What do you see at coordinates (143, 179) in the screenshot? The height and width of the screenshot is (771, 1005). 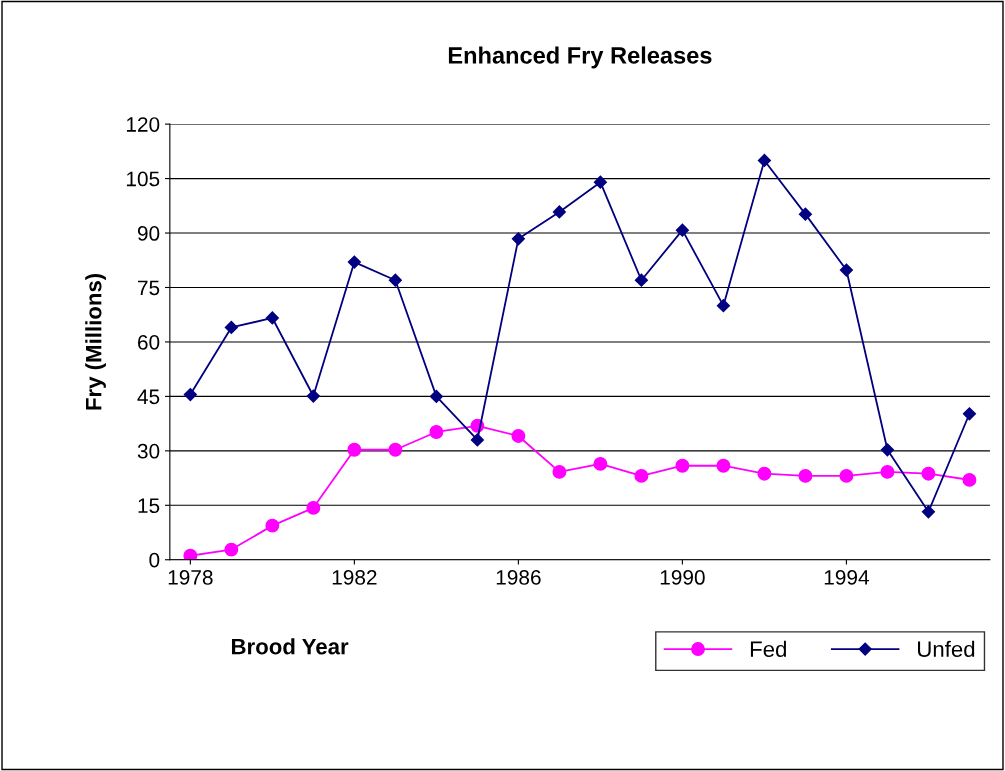 I see `y-tick-label: 105` at bounding box center [143, 179].